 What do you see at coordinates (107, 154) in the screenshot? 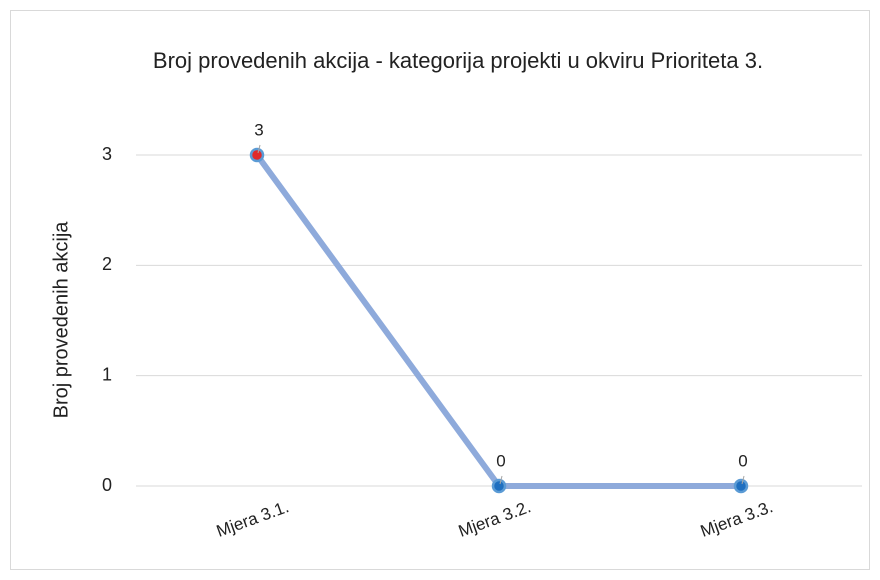
I see `y-tick-label: 3` at bounding box center [107, 154].